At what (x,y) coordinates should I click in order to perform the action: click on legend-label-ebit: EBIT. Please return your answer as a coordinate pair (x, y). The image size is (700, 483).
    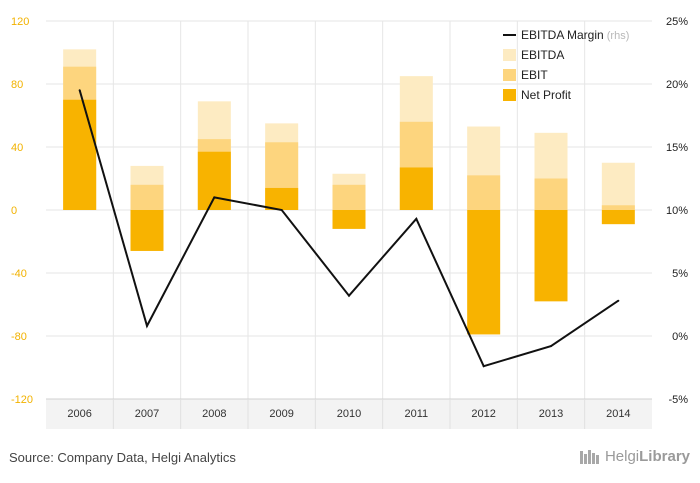
    Looking at the image, I should click on (534, 75).